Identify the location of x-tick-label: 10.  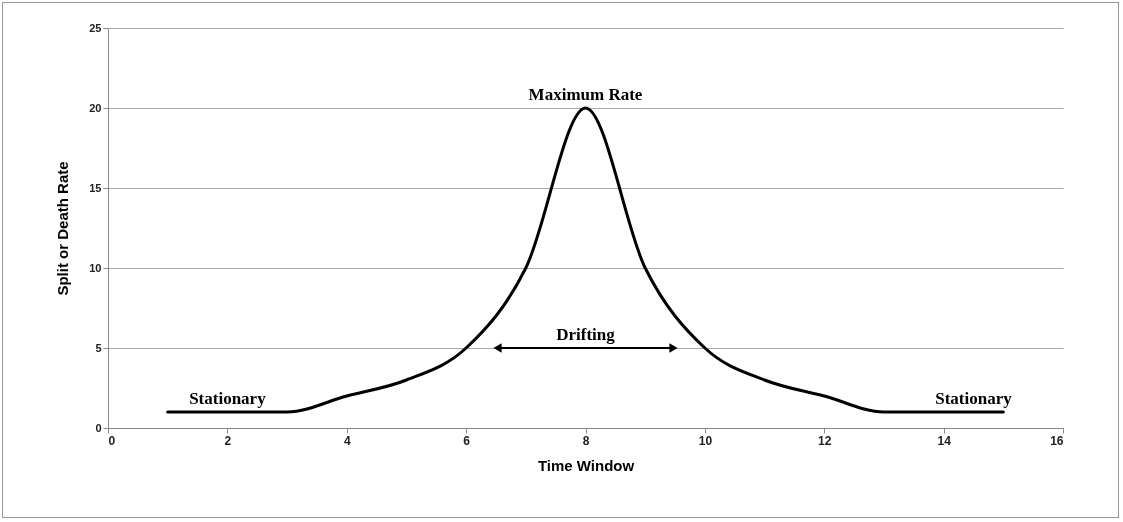
(705, 440).